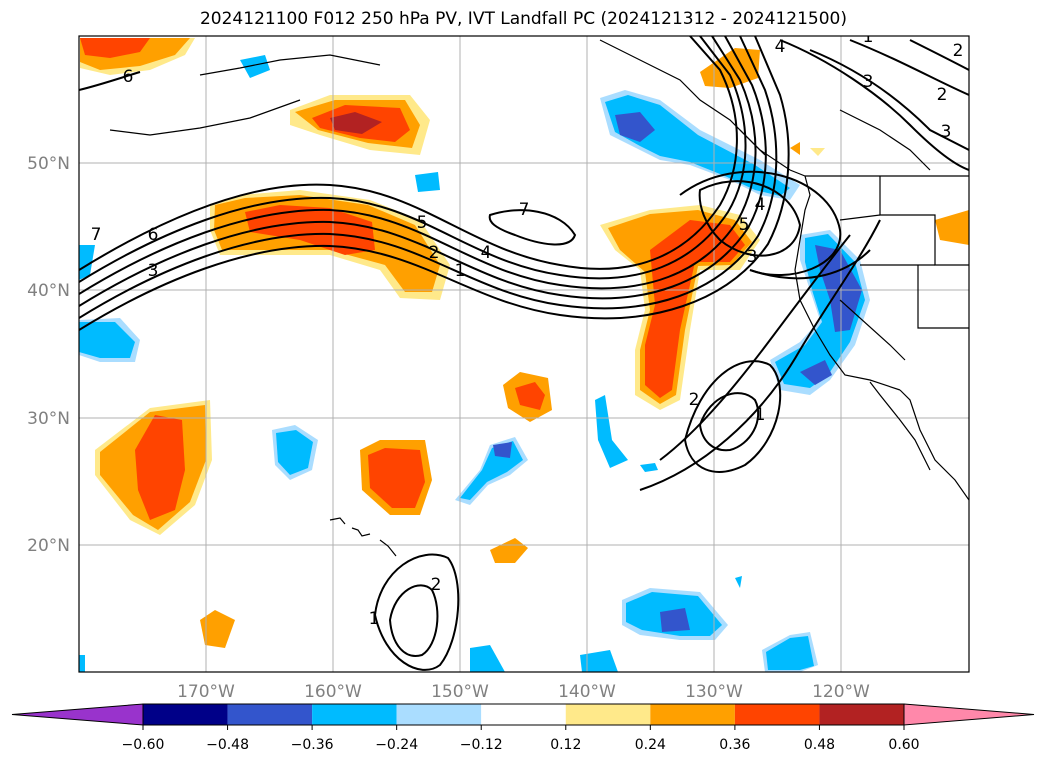 The height and width of the screenshot is (765, 1047). Describe the element at coordinates (587, 692) in the screenshot. I see `lon-label: 140°W` at that location.